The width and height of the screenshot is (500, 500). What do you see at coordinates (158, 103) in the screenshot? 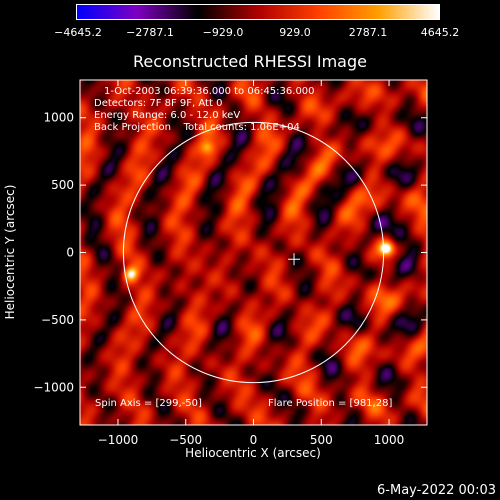
I see `detectors-label: Detectors: 7F 8F 9F, Att 0` at bounding box center [158, 103].